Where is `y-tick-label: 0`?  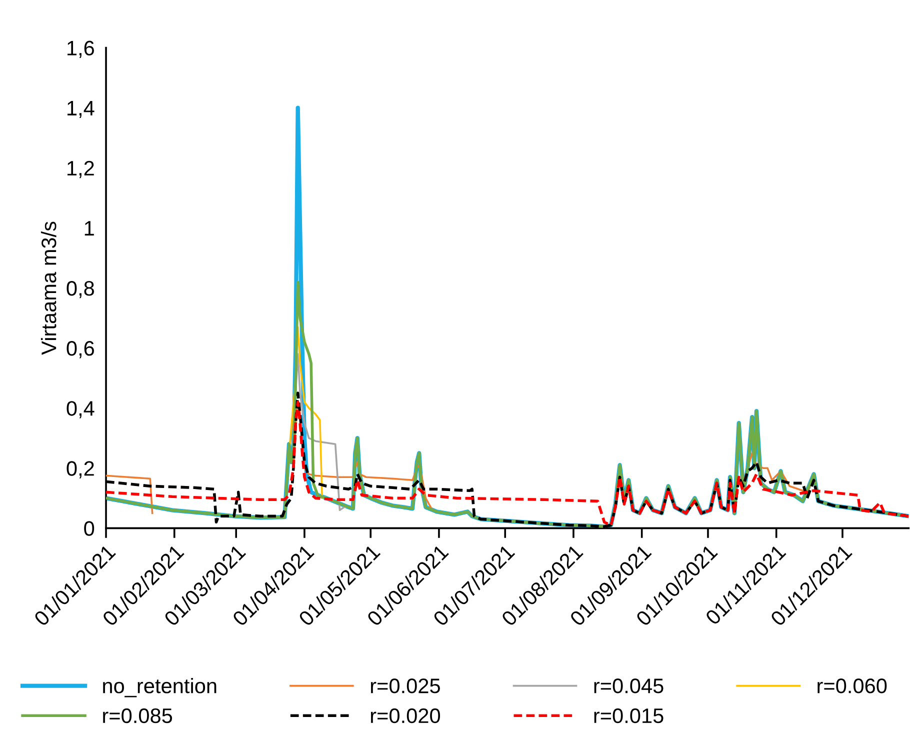 y-tick-label: 0 is located at coordinates (89, 528).